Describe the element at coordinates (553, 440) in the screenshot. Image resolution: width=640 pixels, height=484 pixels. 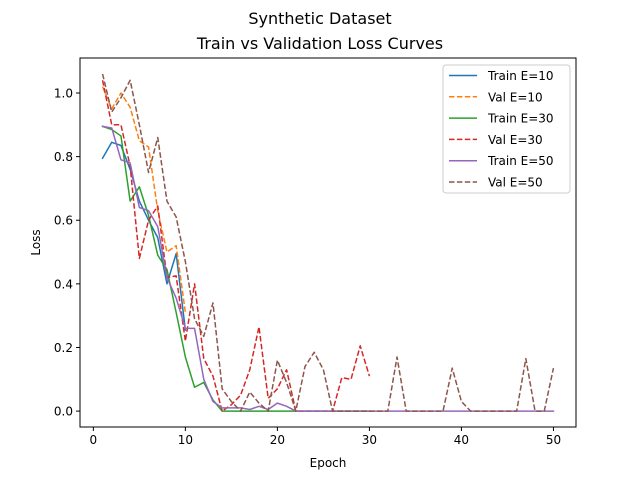
I see `x-tick-label: 50` at that location.